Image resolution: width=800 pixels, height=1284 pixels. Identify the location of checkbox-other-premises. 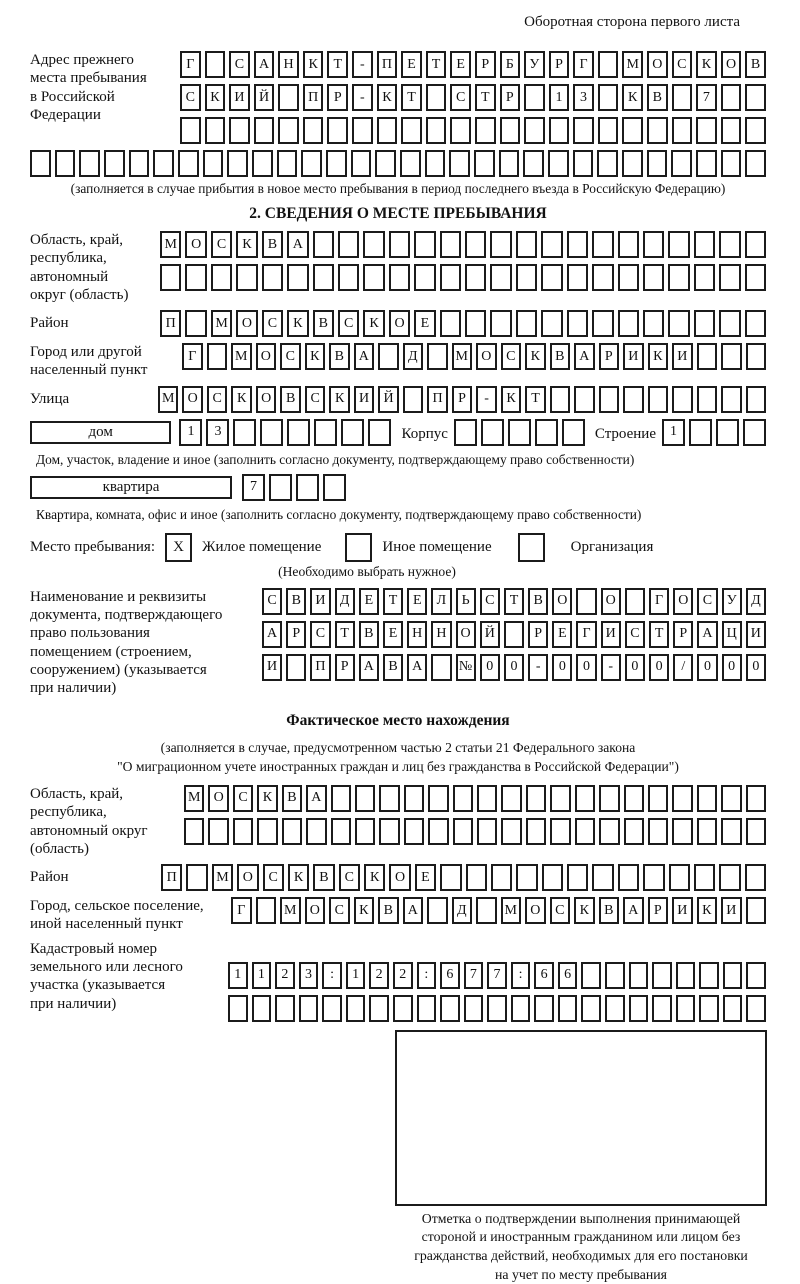
(359, 547).